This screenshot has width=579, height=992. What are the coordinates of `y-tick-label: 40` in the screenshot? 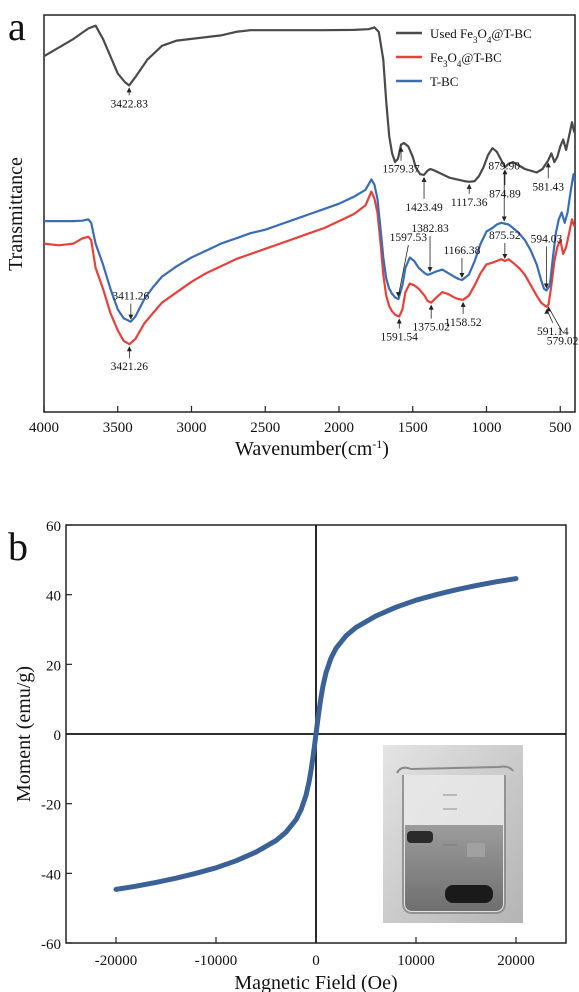 It's located at (53, 597).